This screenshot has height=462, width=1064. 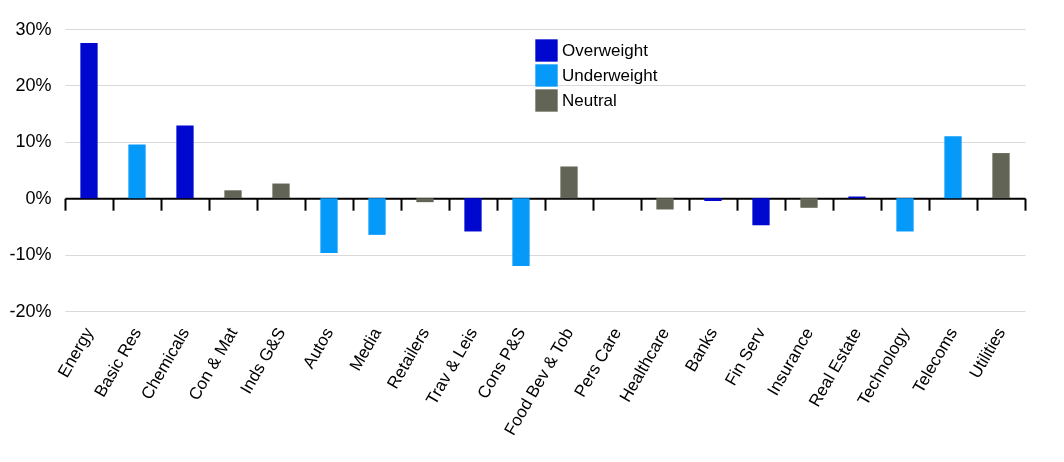 I want to click on legend-label: Underweight, so click(x=610, y=75).